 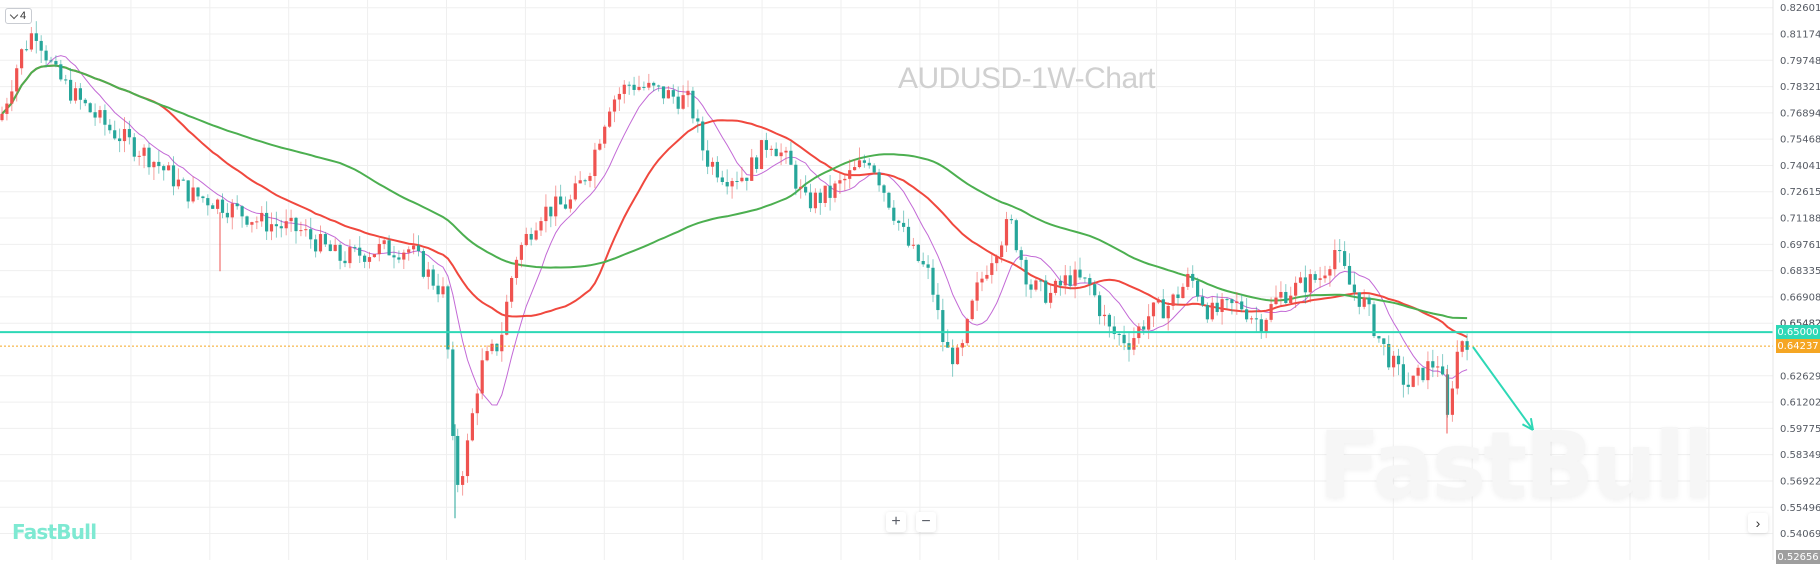 What do you see at coordinates (1800, 166) in the screenshot?
I see `price-axis-tick: 0.74041` at bounding box center [1800, 166].